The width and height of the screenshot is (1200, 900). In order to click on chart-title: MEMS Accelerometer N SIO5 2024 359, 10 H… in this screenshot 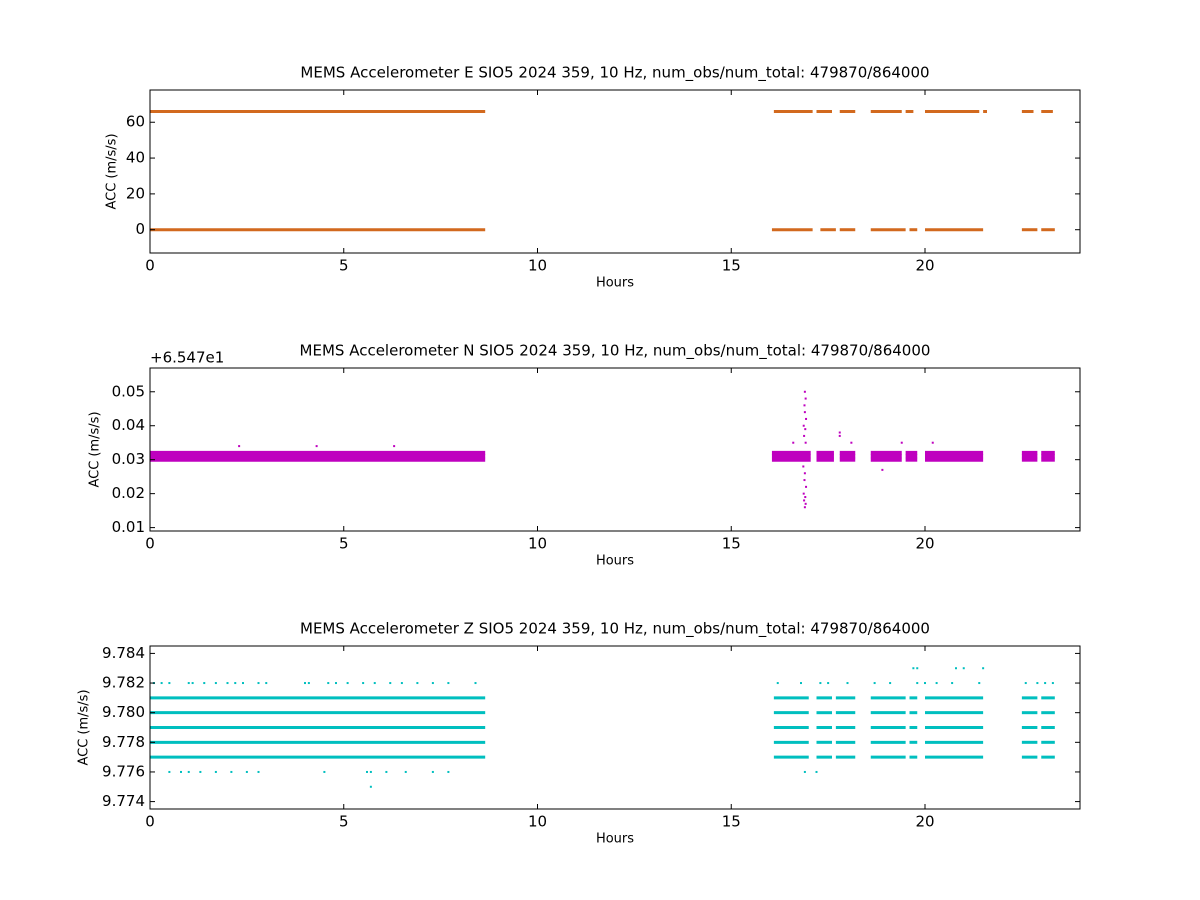, I will do `click(615, 351)`.